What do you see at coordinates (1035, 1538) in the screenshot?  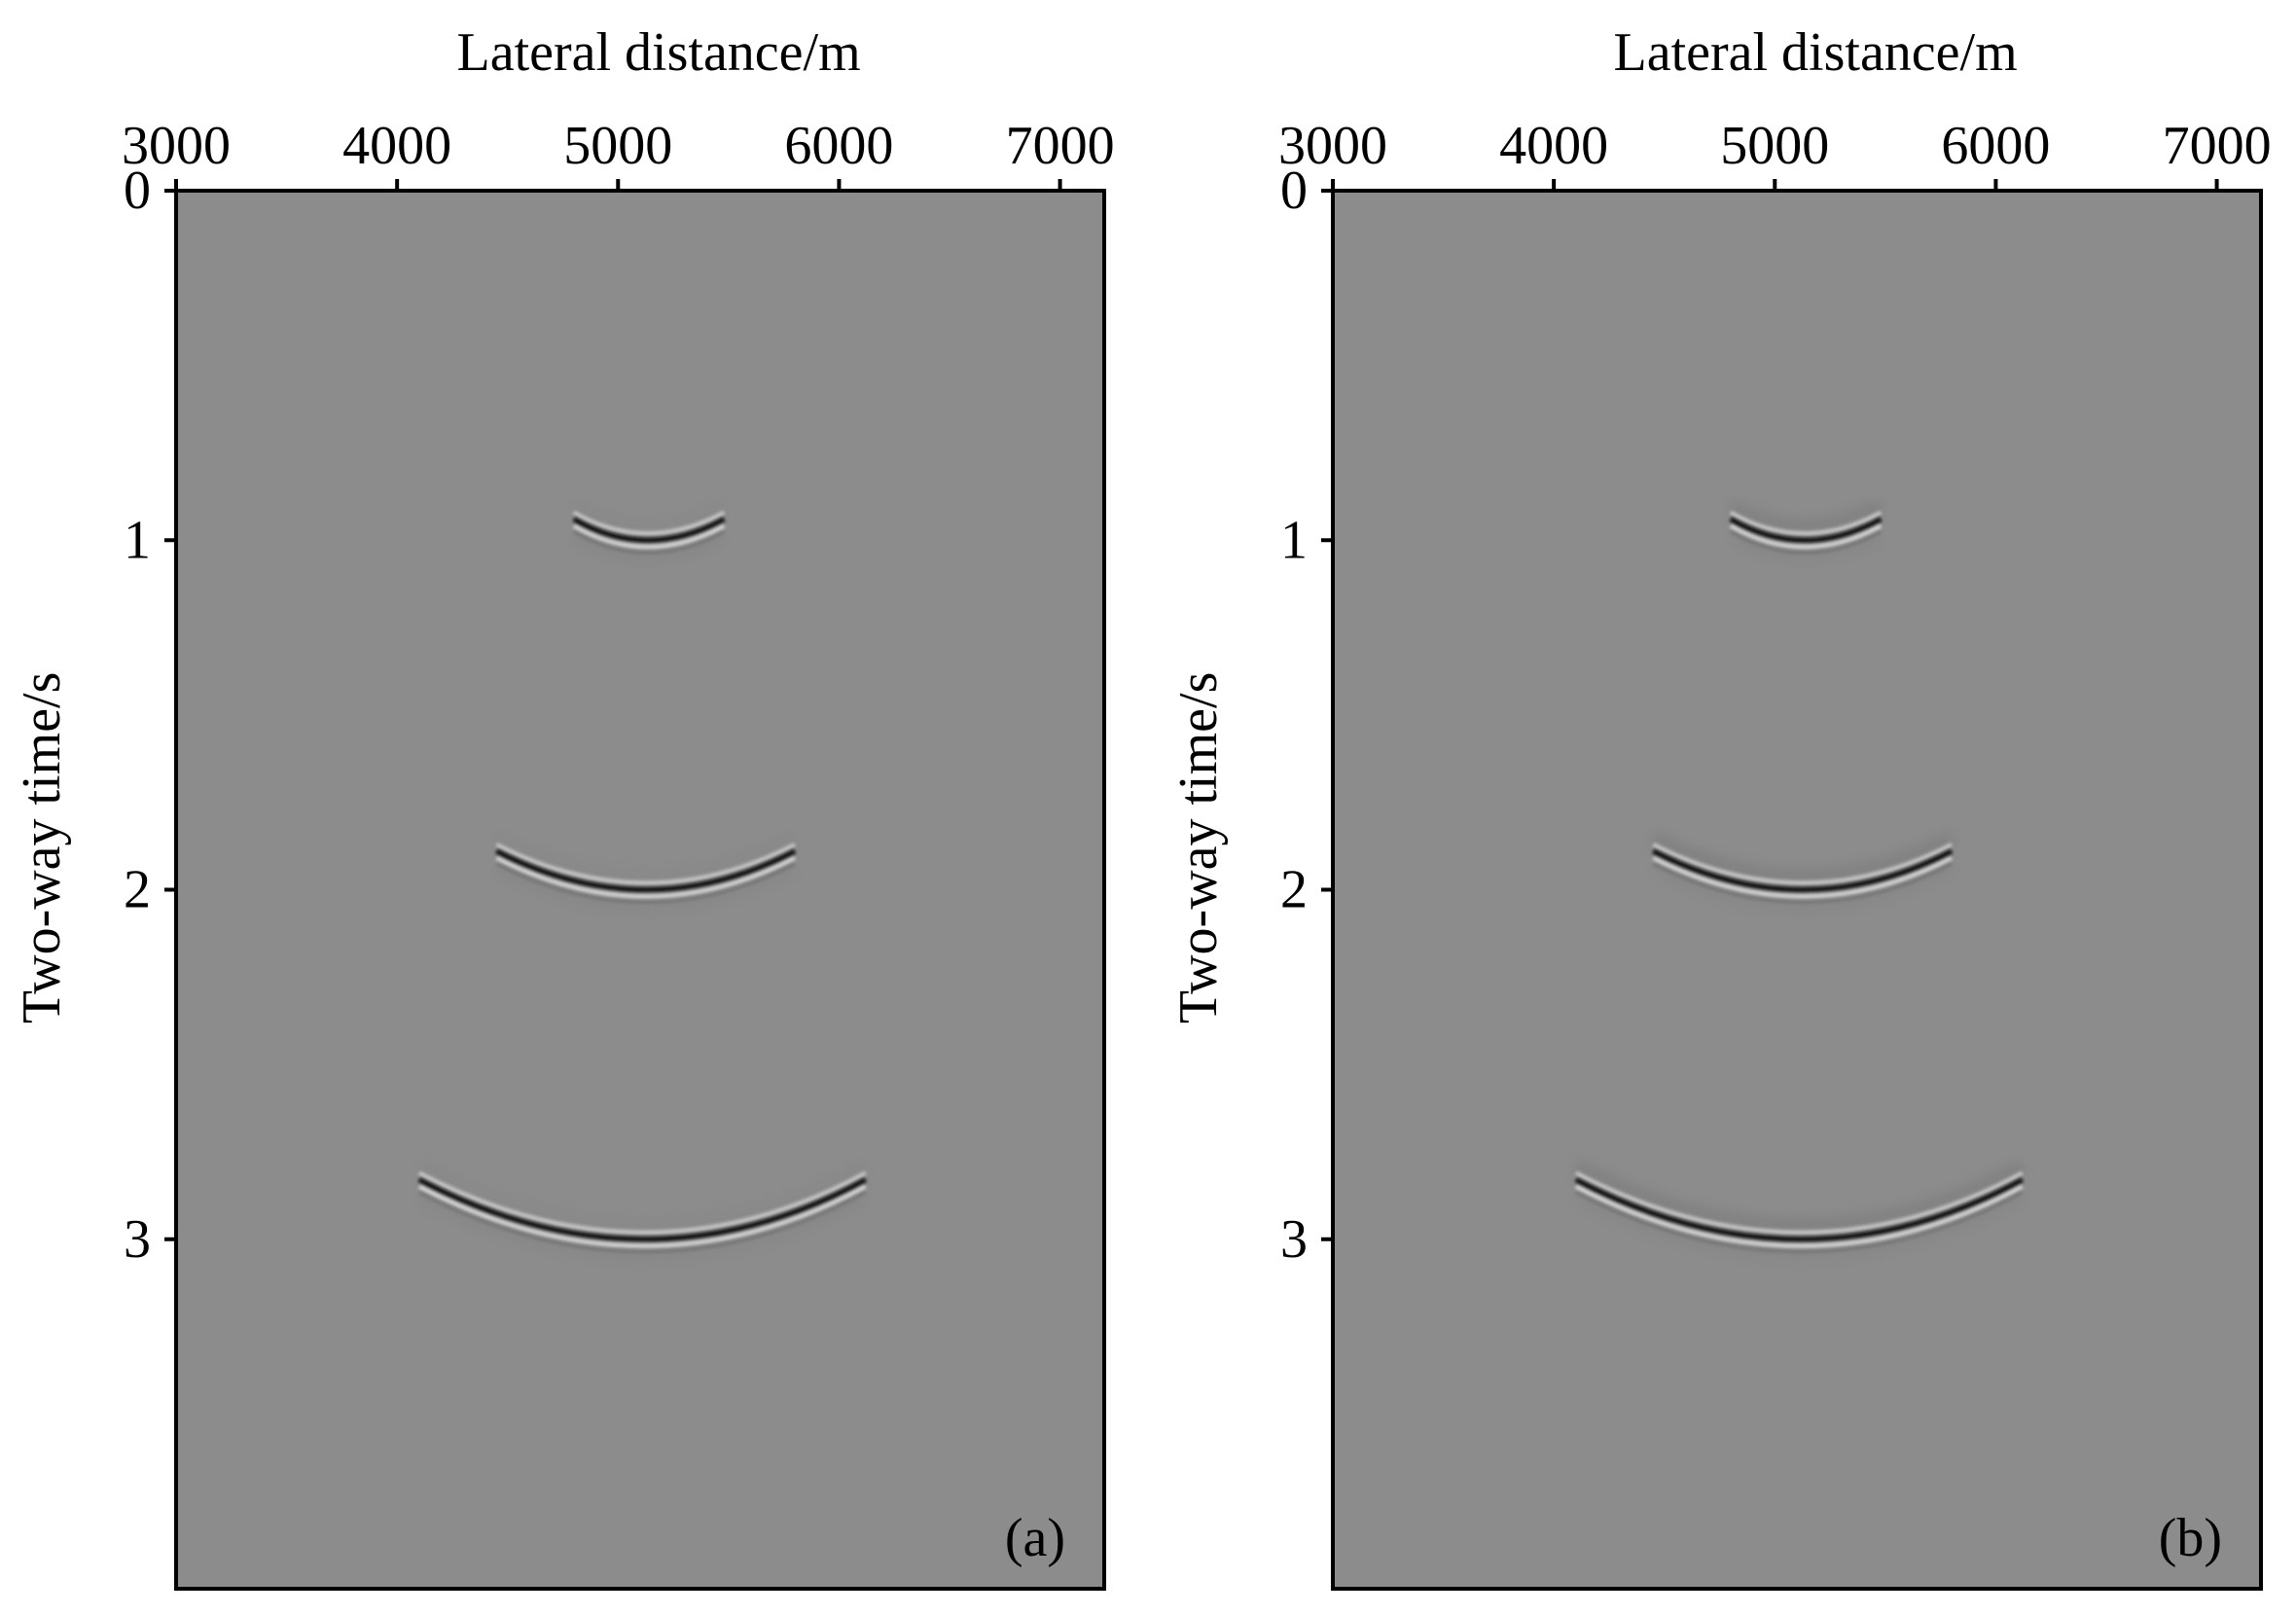 I see `panel-label: (a)` at bounding box center [1035, 1538].